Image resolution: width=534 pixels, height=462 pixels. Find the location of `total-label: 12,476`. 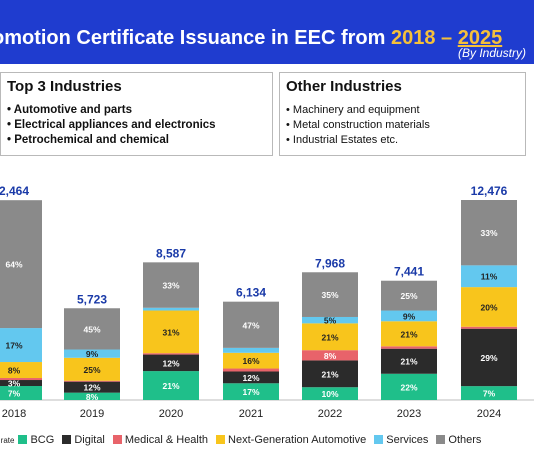

total-label: 12,476 is located at coordinates (489, 191).